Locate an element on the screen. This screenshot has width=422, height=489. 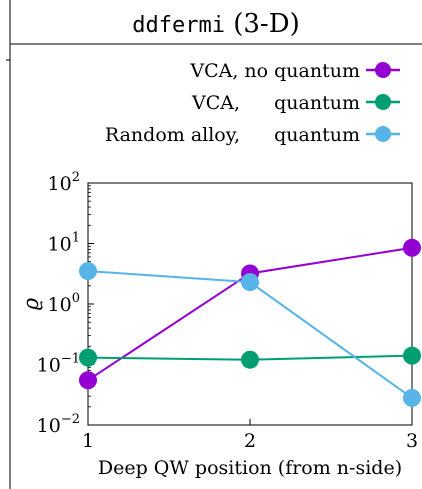
y-tick-label: 10⁻² is located at coordinates (58, 424).